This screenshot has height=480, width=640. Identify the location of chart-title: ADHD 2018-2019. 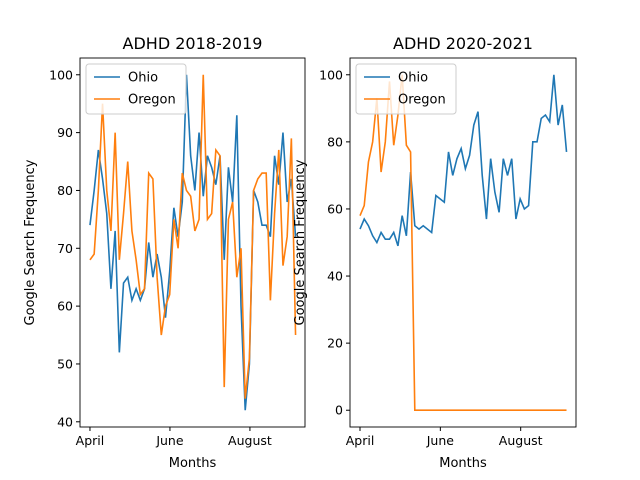
(193, 43).